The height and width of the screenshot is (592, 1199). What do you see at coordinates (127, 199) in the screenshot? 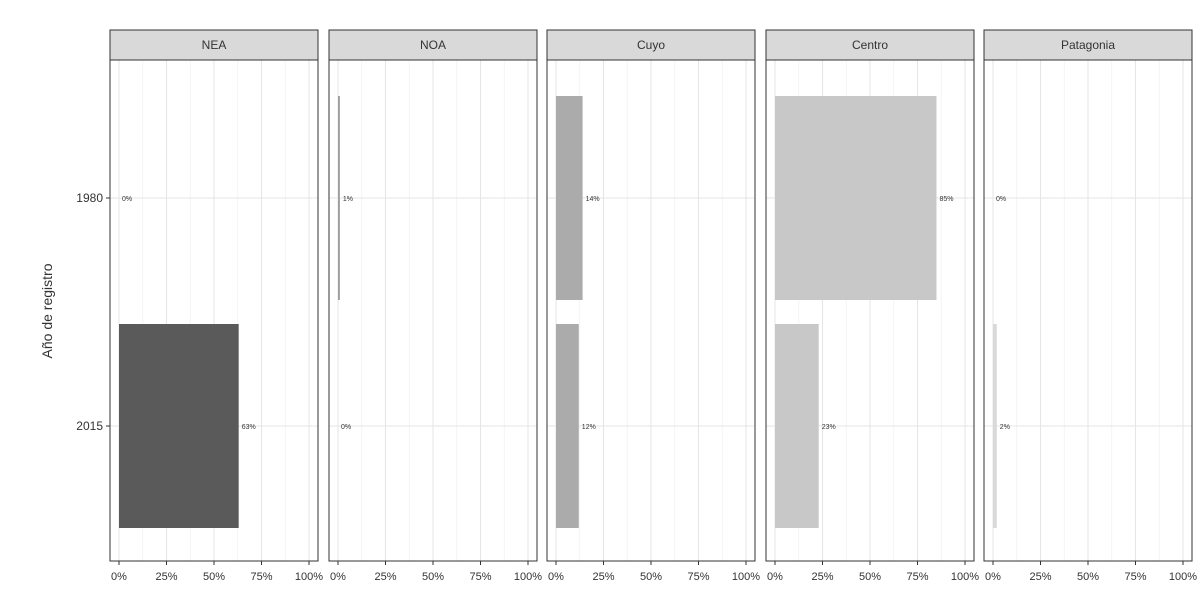
I see `data-label-nea-1980: 0%` at bounding box center [127, 199].